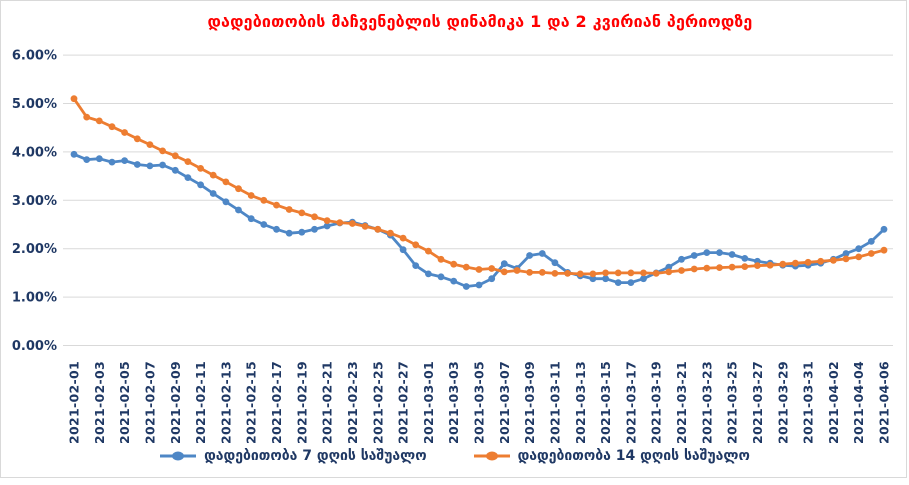  What do you see at coordinates (611, 456) in the screenshot?
I see `legend-item-14day-average: დადებითობა 14 დღის საშუალო` at bounding box center [611, 456].